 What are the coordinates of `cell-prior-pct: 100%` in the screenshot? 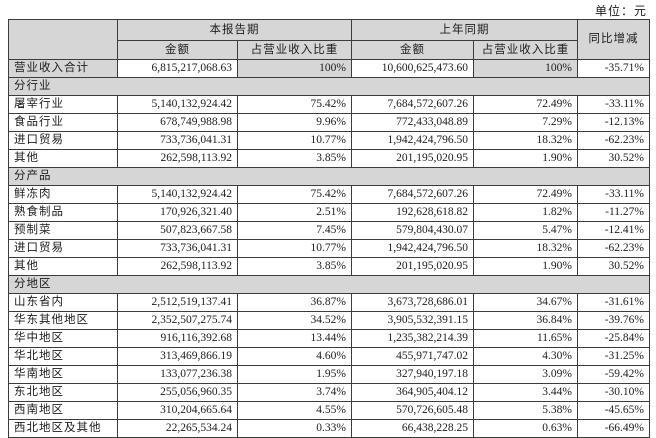 It's located at (525, 68).